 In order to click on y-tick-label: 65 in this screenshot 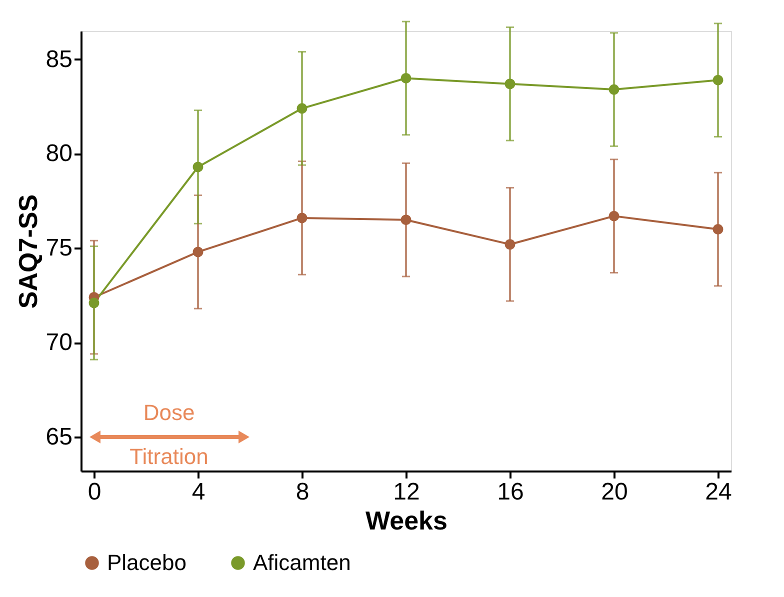, I will do `click(59, 437)`.